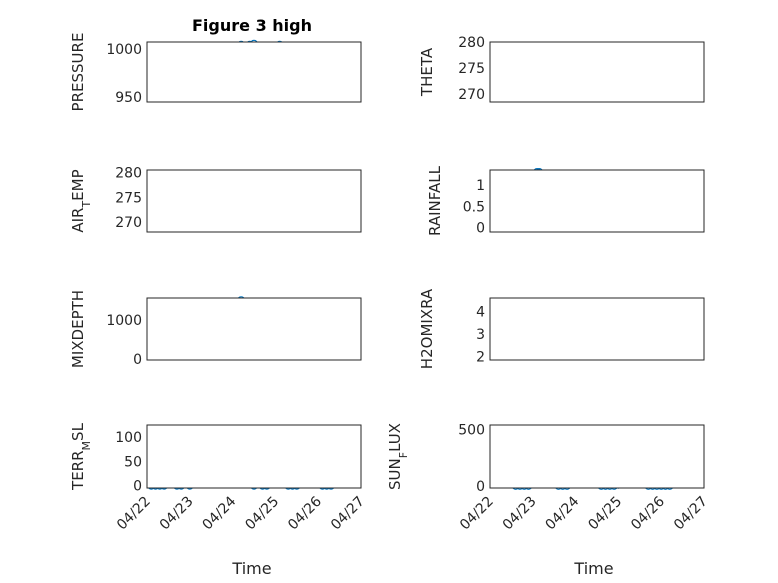 This screenshot has width=778, height=583. I want to click on y-axis-label: THETA, so click(427, 72).